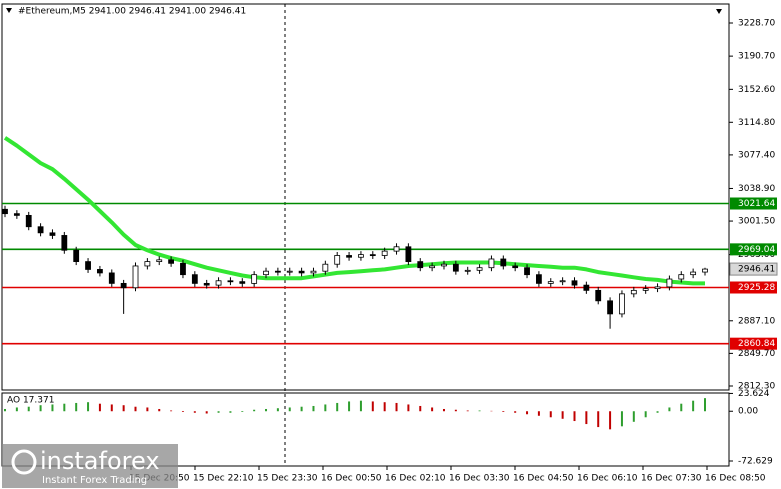 The width and height of the screenshot is (781, 489). What do you see at coordinates (756, 57) in the screenshot?
I see `y-tick-label: 3190.70` at bounding box center [756, 57].